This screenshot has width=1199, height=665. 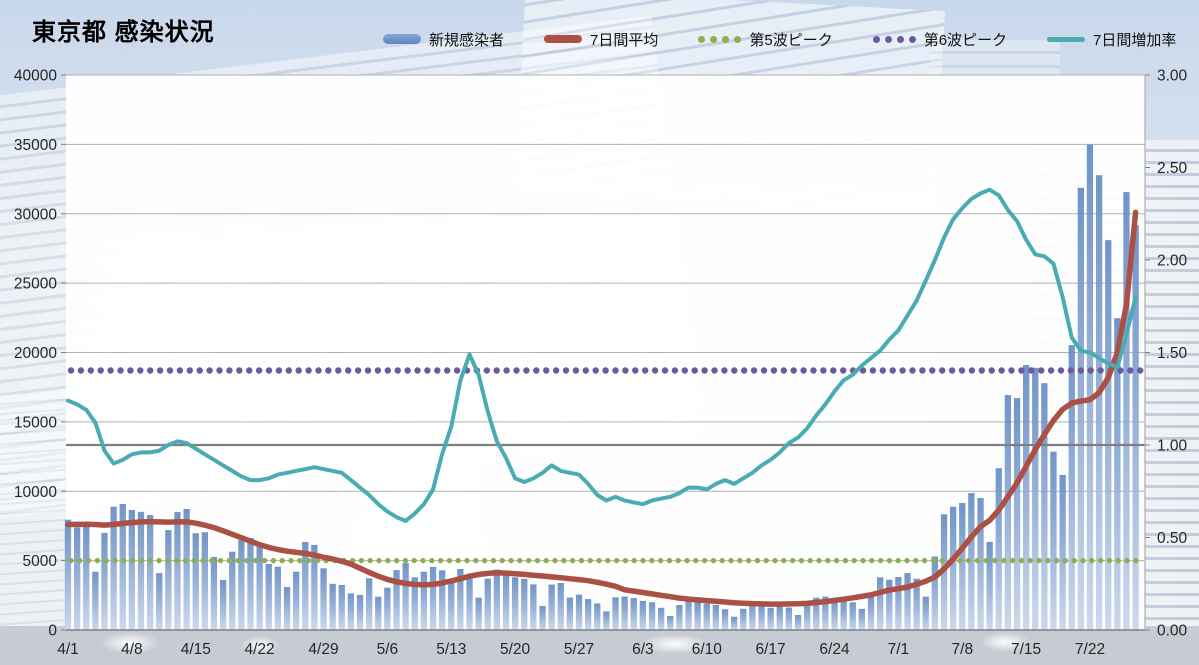 What do you see at coordinates (40, 561) in the screenshot?
I see `svg-text: 5000` at bounding box center [40, 561].